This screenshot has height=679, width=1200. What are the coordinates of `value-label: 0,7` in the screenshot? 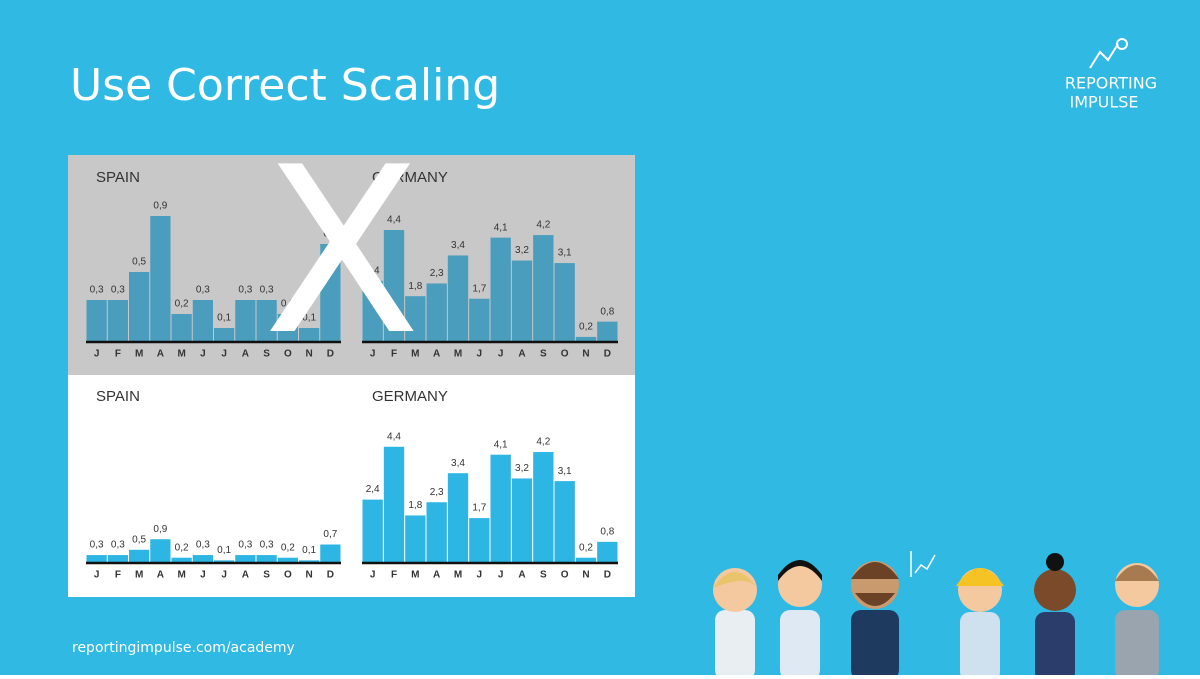 It's located at (330, 234).